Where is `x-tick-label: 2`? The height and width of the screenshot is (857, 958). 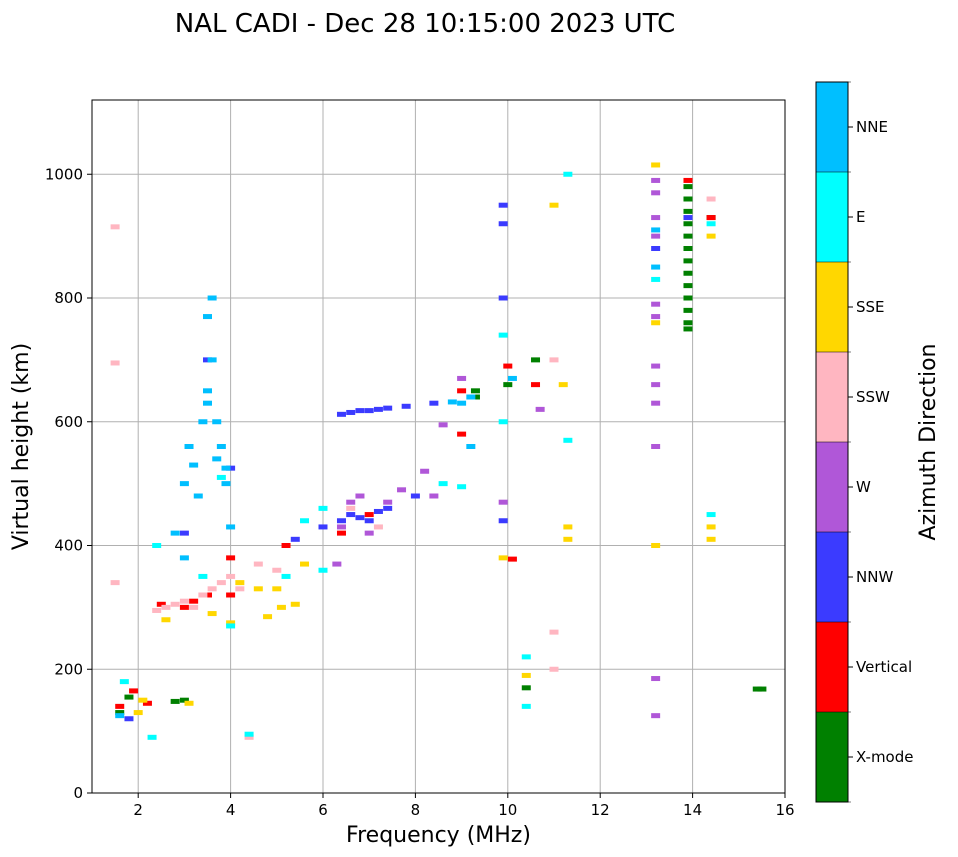
x-tick-label: 2 is located at coordinates (138, 810).